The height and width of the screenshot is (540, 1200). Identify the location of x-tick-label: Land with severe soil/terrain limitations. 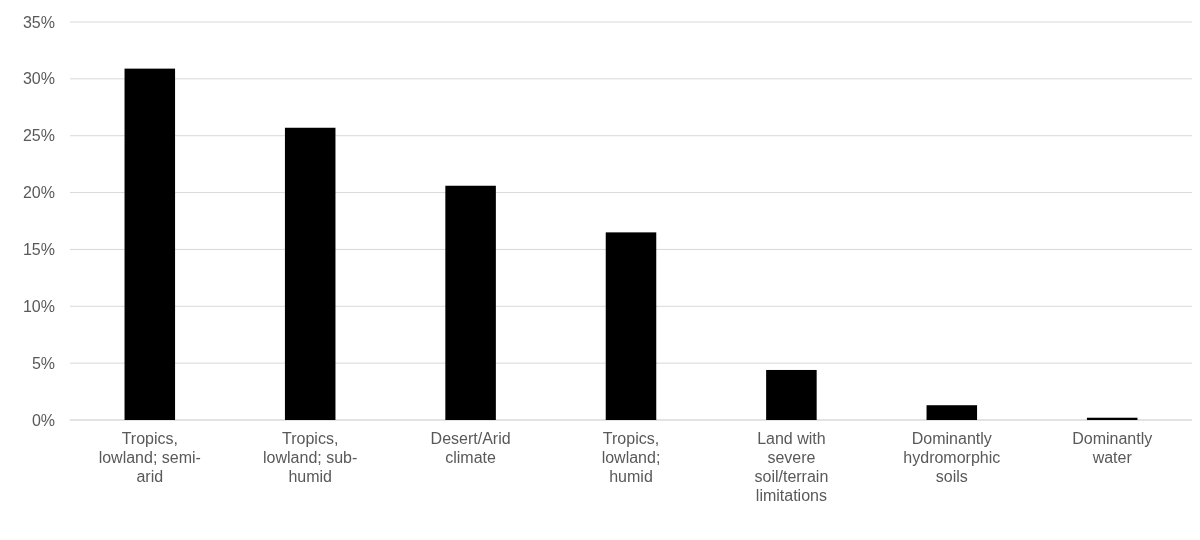
(791, 467).